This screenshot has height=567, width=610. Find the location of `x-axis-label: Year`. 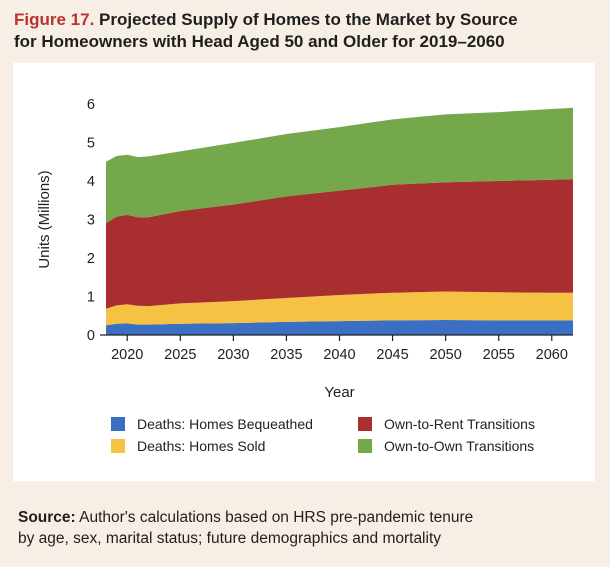

x-axis-label: Year is located at coordinates (339, 392).